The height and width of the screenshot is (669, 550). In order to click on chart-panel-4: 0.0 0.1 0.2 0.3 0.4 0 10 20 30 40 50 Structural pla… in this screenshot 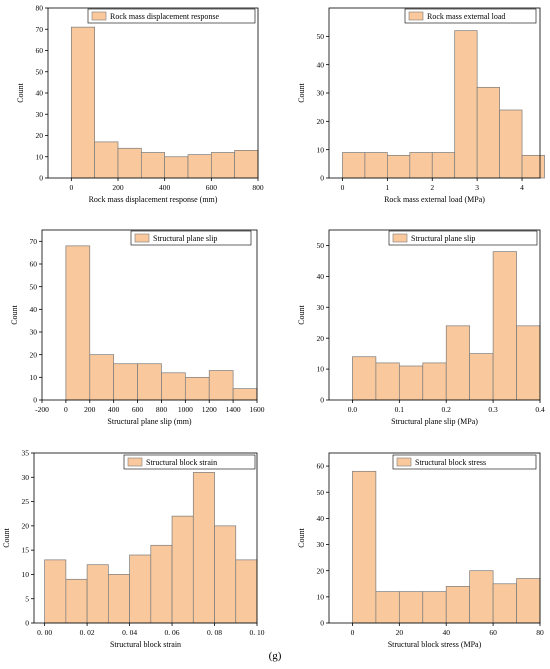, I will do `click(421, 327)`.